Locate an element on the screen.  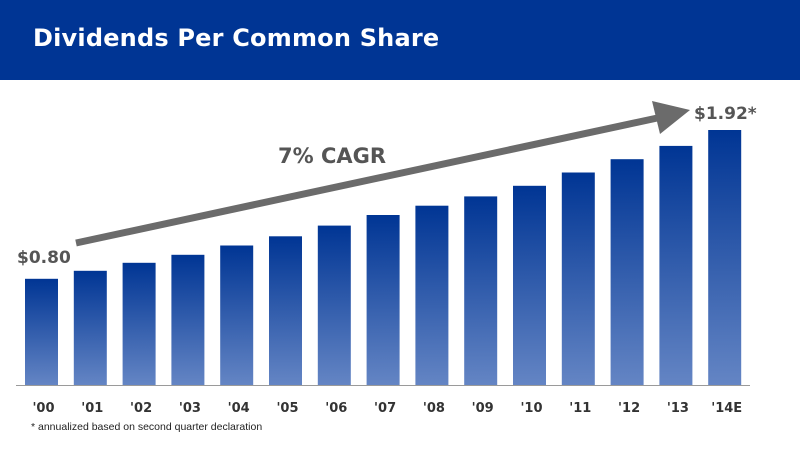
page-title: Dividends Per Common Share is located at coordinates (236, 38).